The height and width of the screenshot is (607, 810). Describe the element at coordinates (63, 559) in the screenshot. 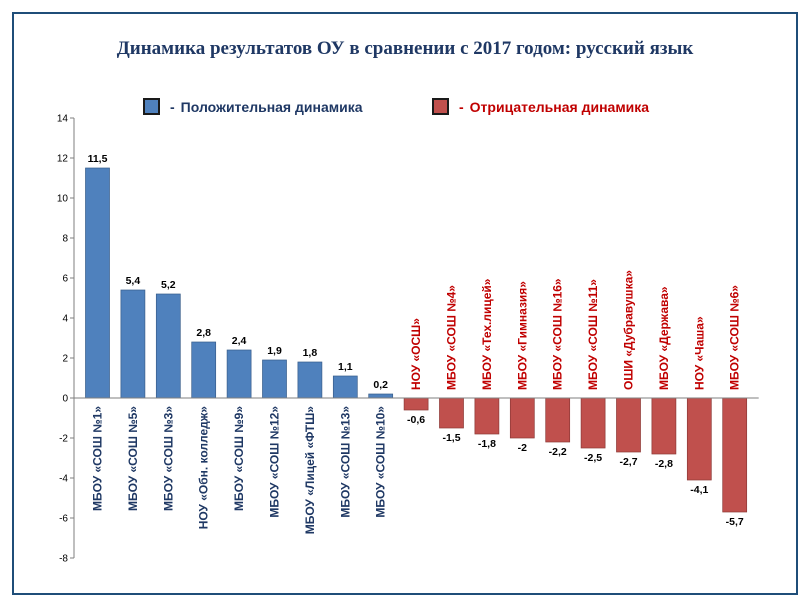

I see `y-tick-label: -8` at that location.